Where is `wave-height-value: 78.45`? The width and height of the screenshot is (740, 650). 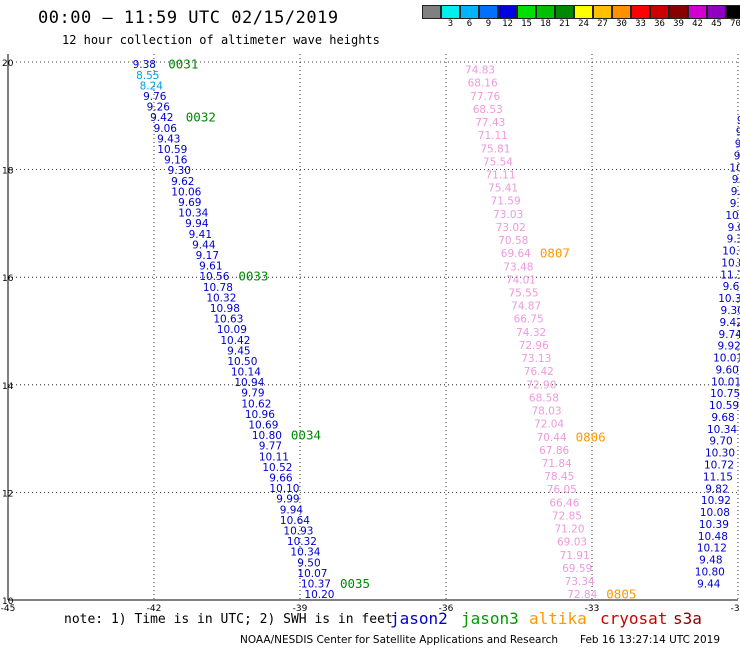 wave-height-value: 78.45 is located at coordinates (559, 477).